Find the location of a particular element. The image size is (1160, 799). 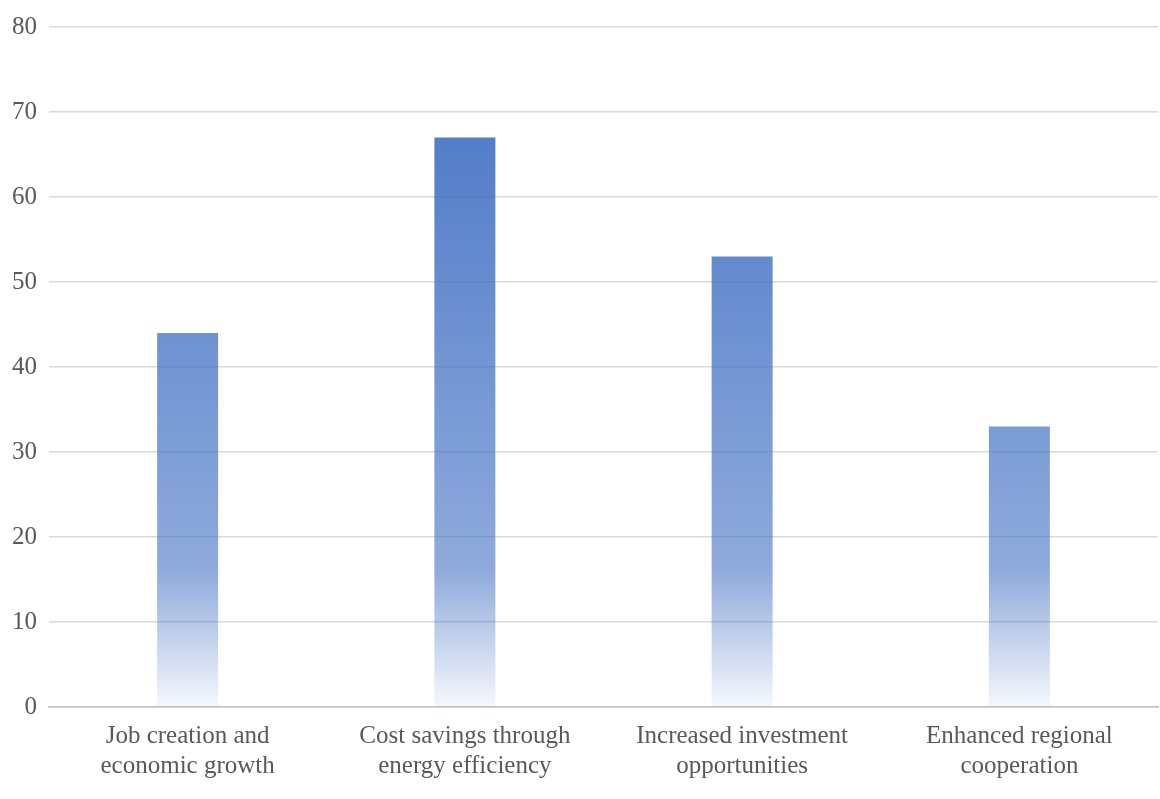

y-tick-label: 60 is located at coordinates (24, 195).